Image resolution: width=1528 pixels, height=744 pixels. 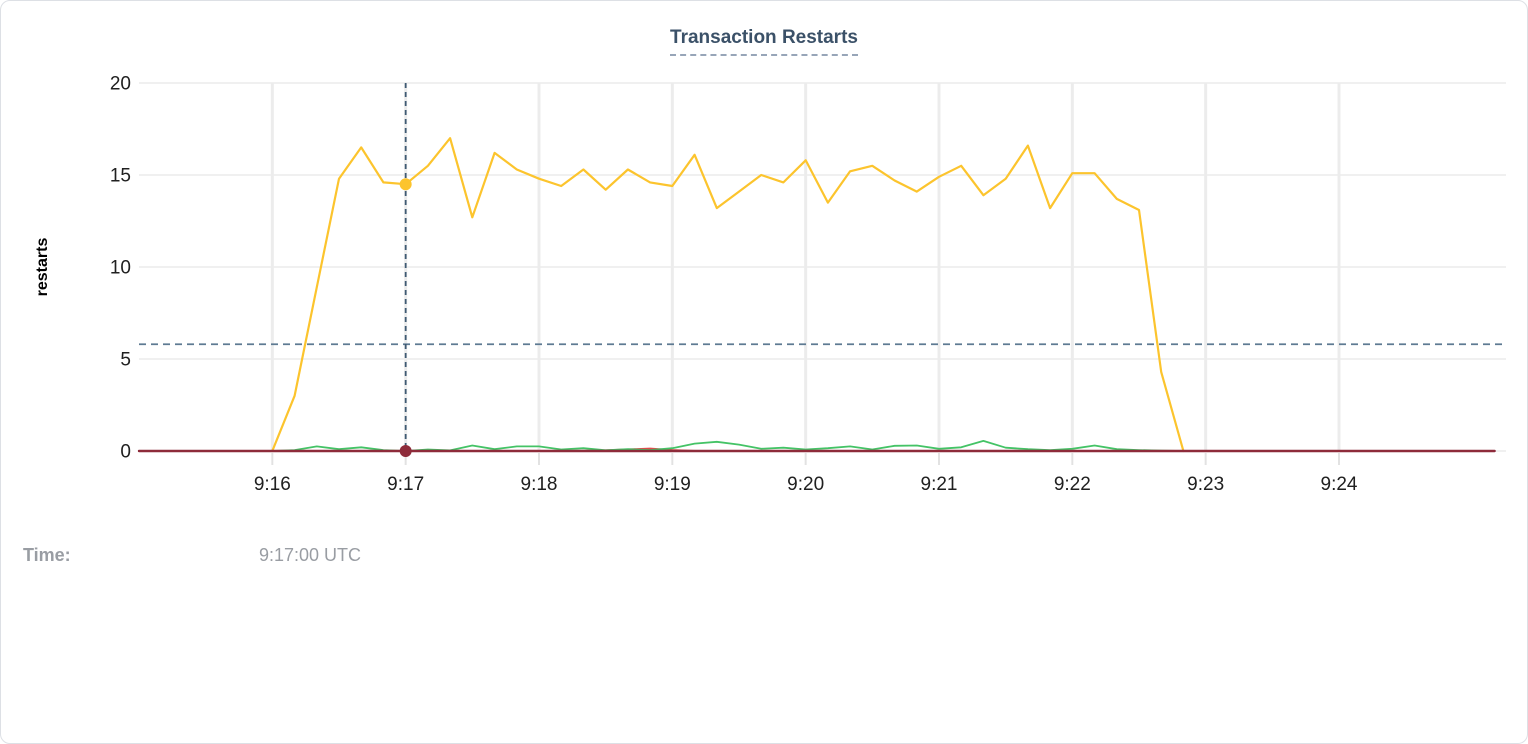 I want to click on y-tick-label: 15, so click(x=120, y=176).